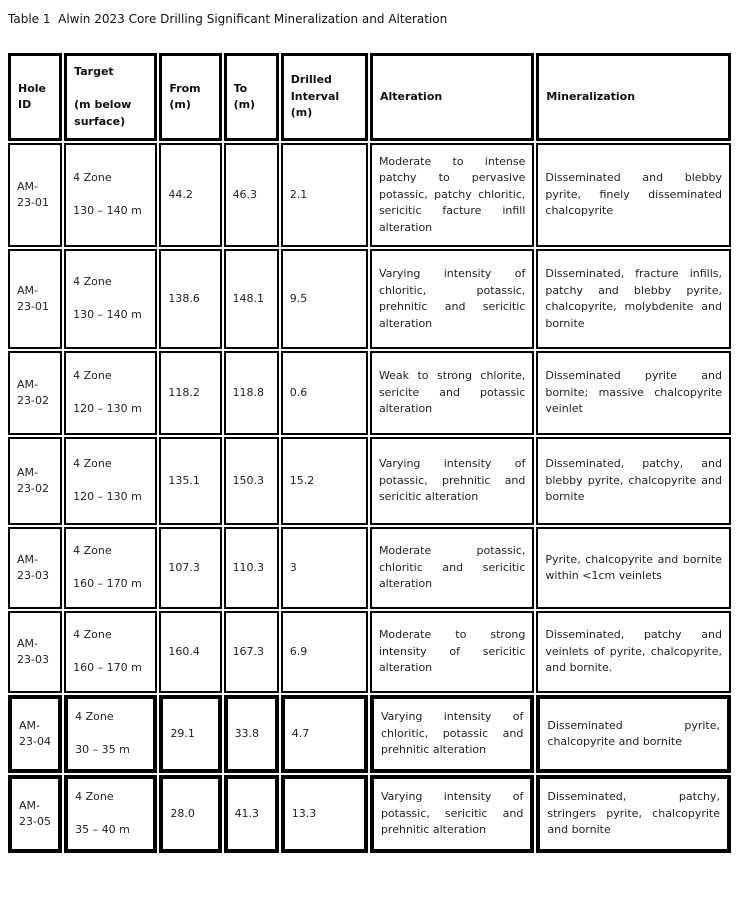 This screenshot has width=743, height=898. What do you see at coordinates (190, 299) in the screenshot?
I see `cell-from: 138.6` at bounding box center [190, 299].